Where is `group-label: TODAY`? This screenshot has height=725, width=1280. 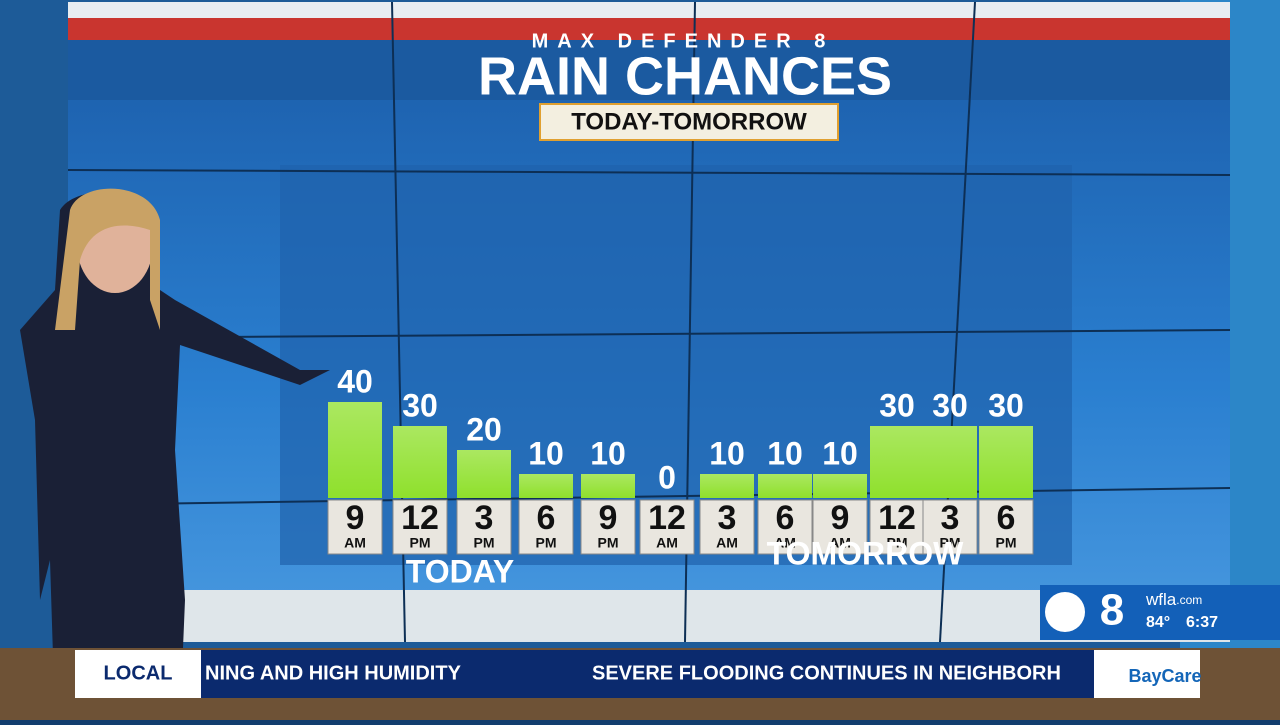 group-label: TODAY is located at coordinates (460, 571).